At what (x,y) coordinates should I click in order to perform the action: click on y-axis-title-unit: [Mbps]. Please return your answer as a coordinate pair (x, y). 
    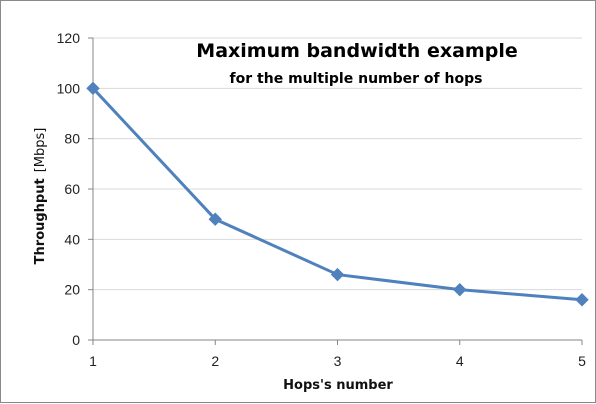
    Looking at the image, I should click on (40, 150).